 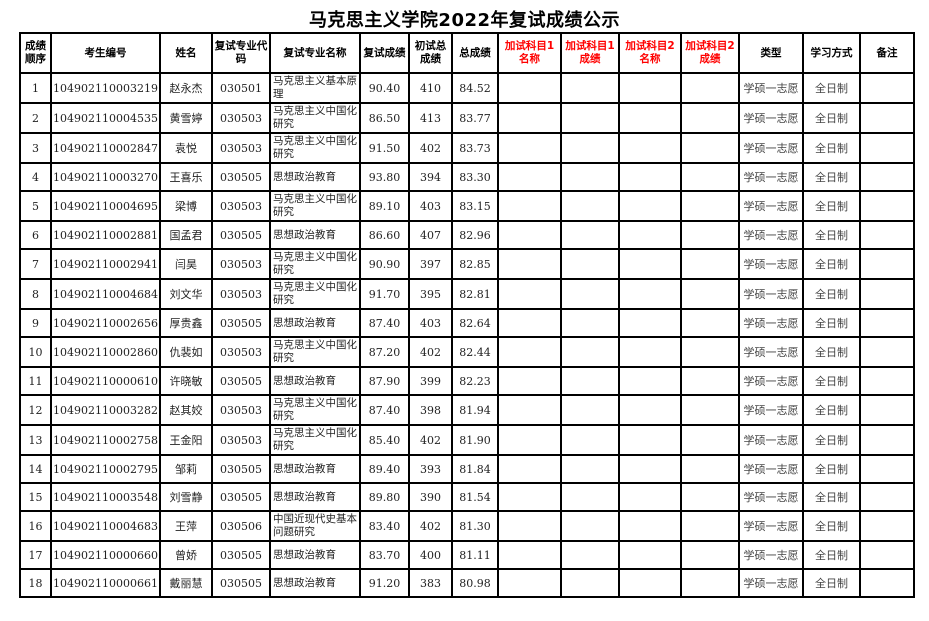 I want to click on cell-total-score: 82.85, so click(x=474, y=264).